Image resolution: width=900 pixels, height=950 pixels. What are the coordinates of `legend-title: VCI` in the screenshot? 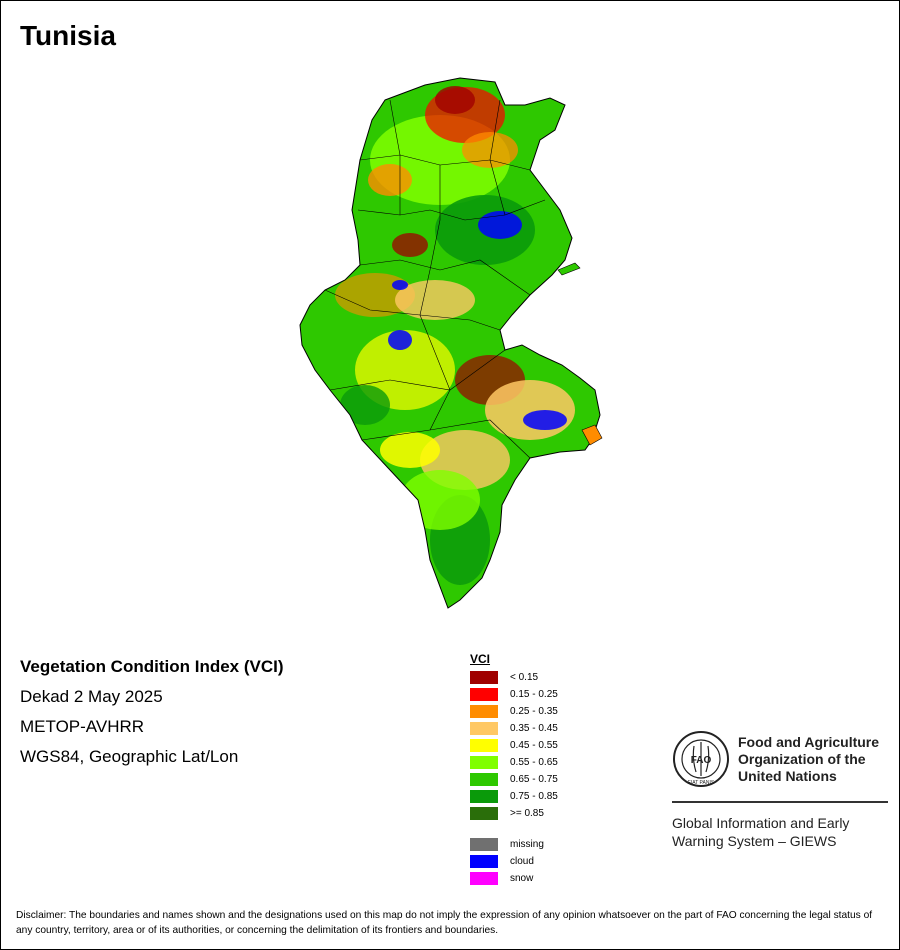 It's located at (480, 659).